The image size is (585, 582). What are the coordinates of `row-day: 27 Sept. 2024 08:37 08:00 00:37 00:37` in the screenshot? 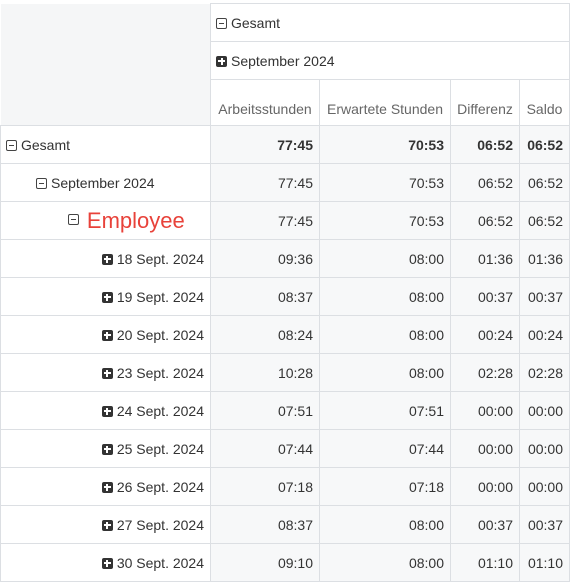 It's located at (285, 524).